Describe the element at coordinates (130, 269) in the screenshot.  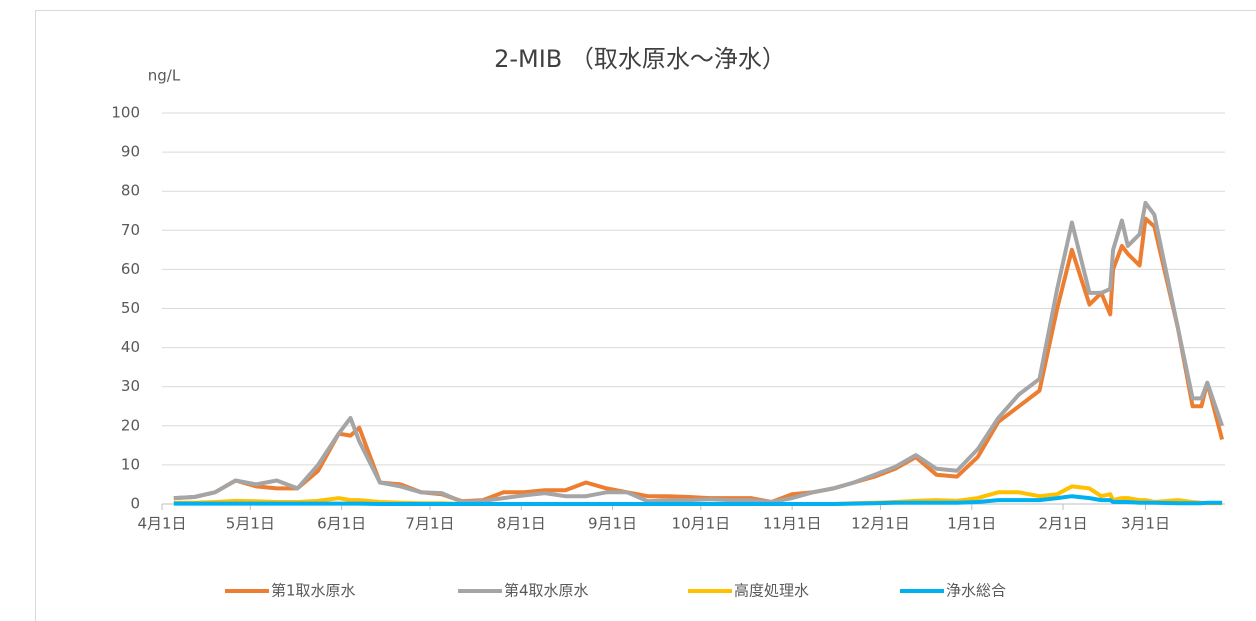
I see `y-tick-label: 60` at that location.